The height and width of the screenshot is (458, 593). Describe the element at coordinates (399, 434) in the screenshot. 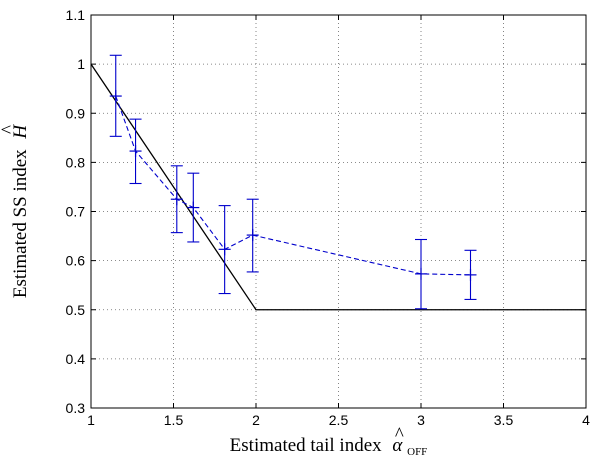

I see `x-axis-symbol-hat: ^` at that location.